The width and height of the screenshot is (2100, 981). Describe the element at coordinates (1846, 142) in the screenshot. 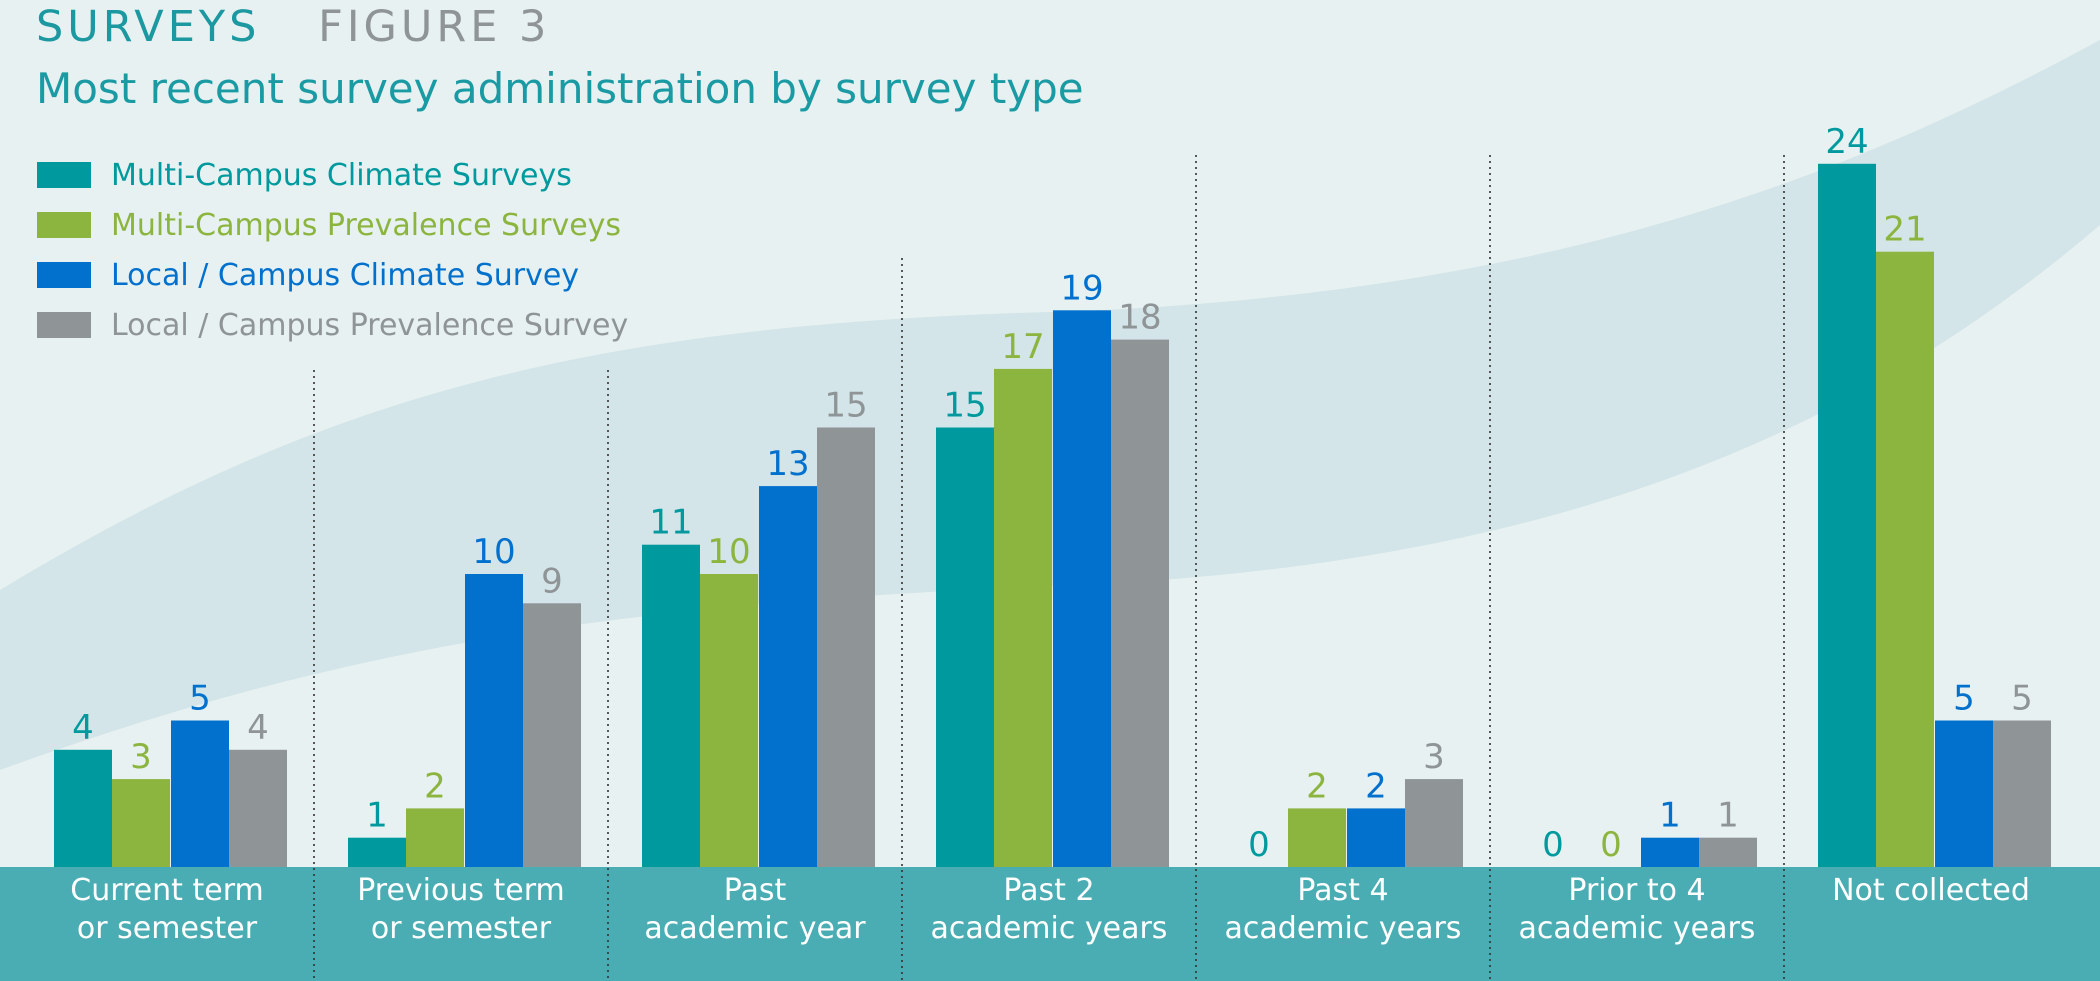

I see `bar-value-label: 24` at that location.